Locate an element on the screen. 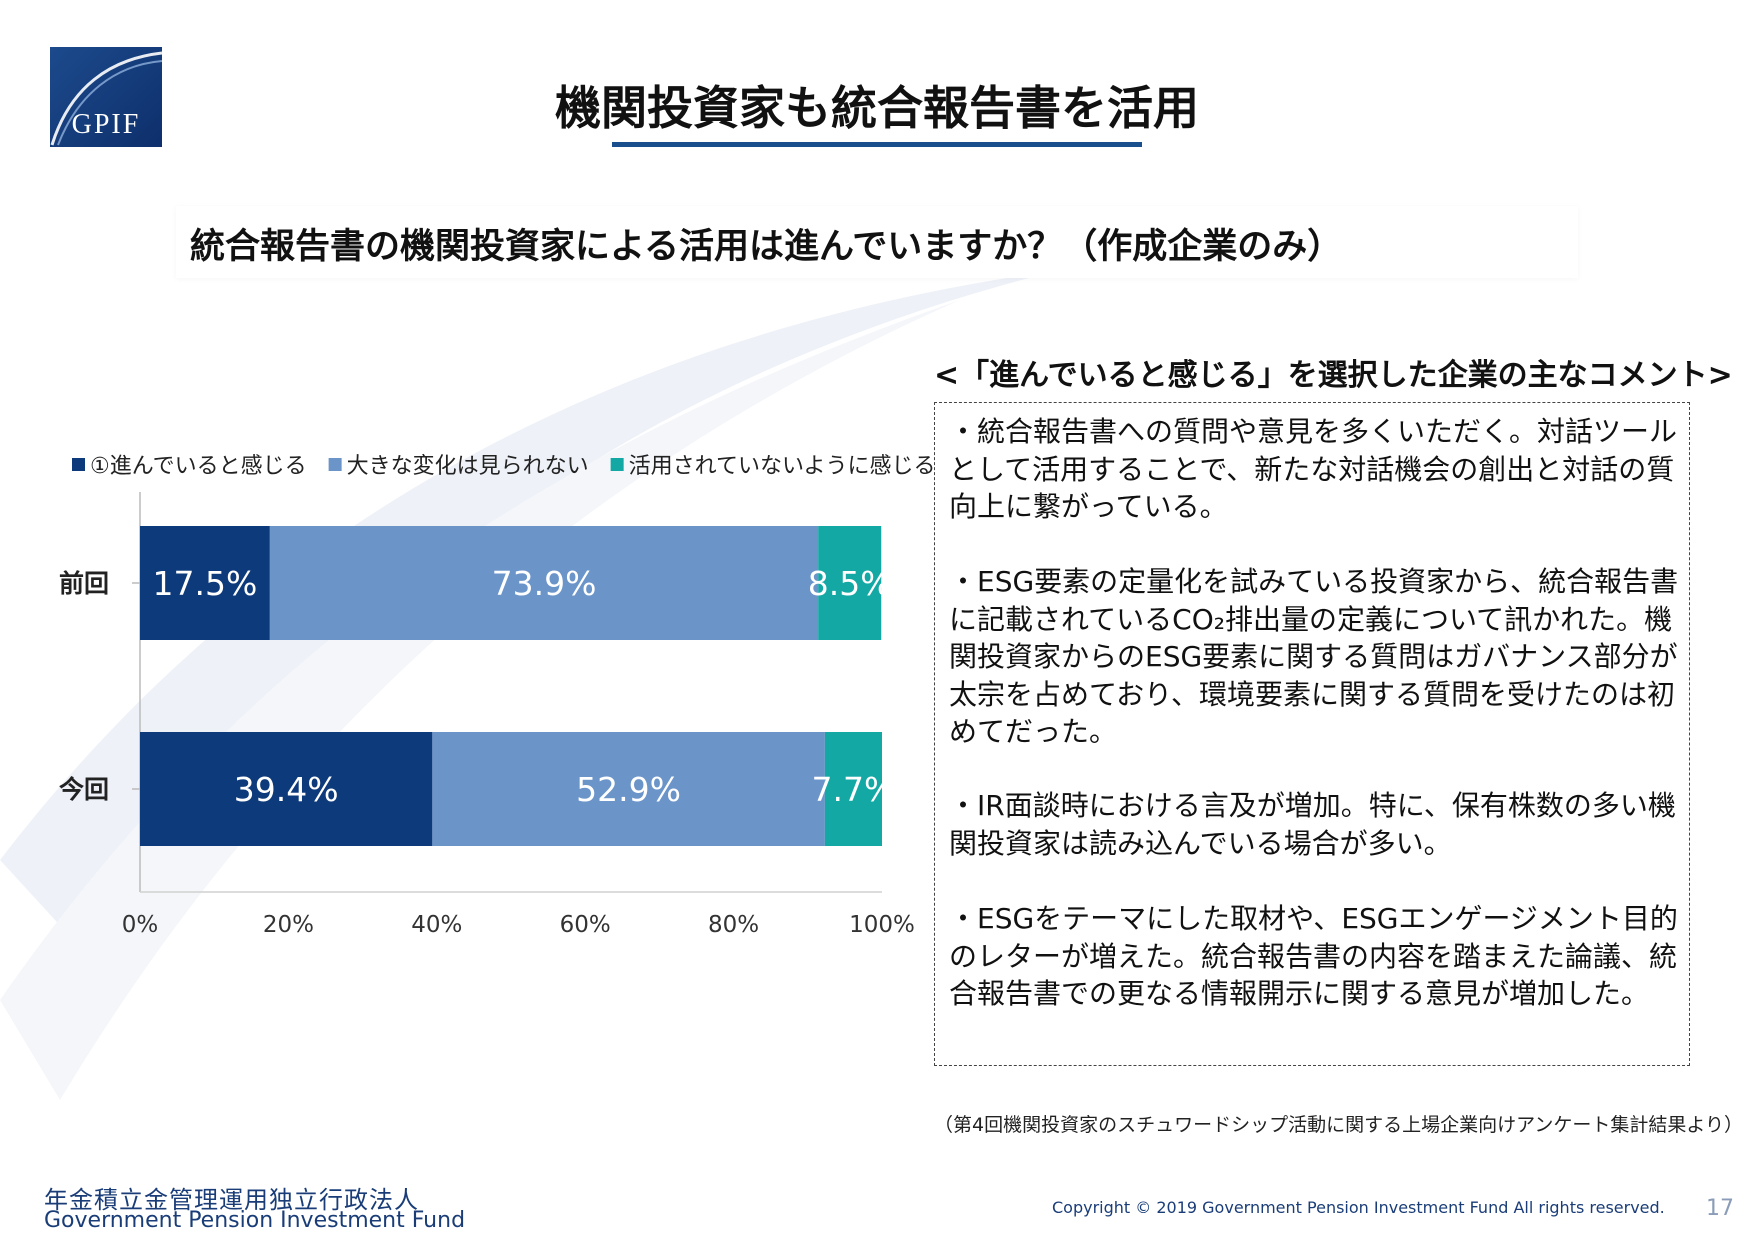  logo-arc-icon is located at coordinates (106, 98).